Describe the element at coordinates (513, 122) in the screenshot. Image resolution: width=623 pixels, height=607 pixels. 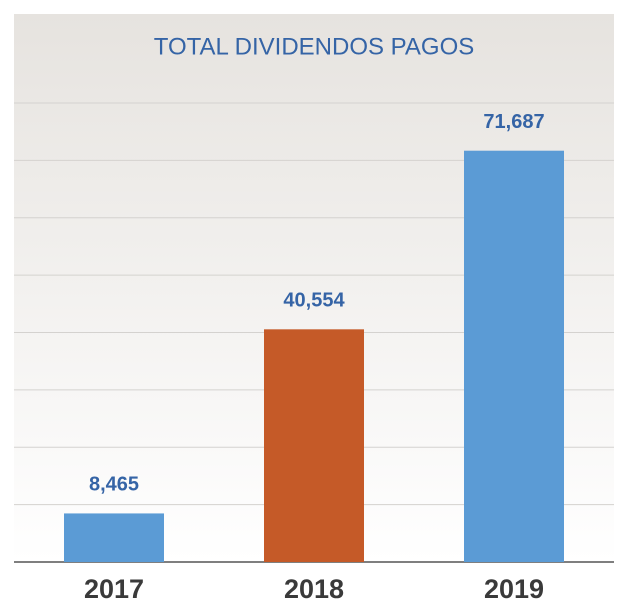
I see `value-label: 71,687` at that location.